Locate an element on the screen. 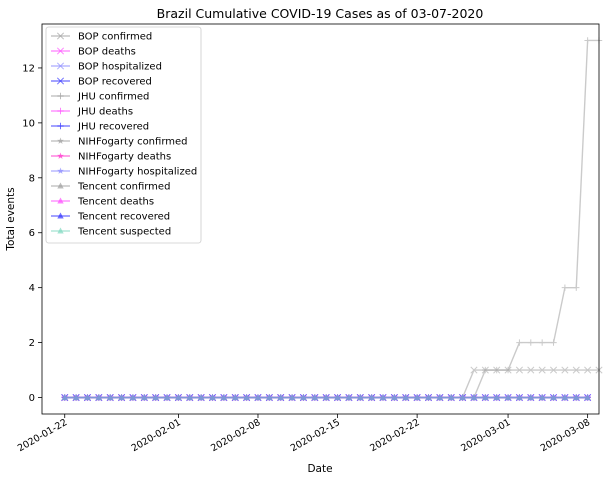  legend-entry: BOP recovered is located at coordinates (101, 82).